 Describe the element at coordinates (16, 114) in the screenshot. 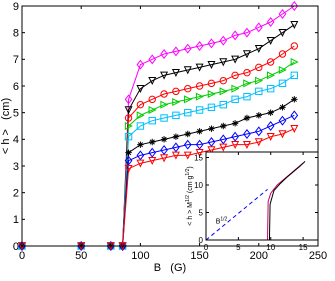

I see `y-tick-label: 5` at that location.